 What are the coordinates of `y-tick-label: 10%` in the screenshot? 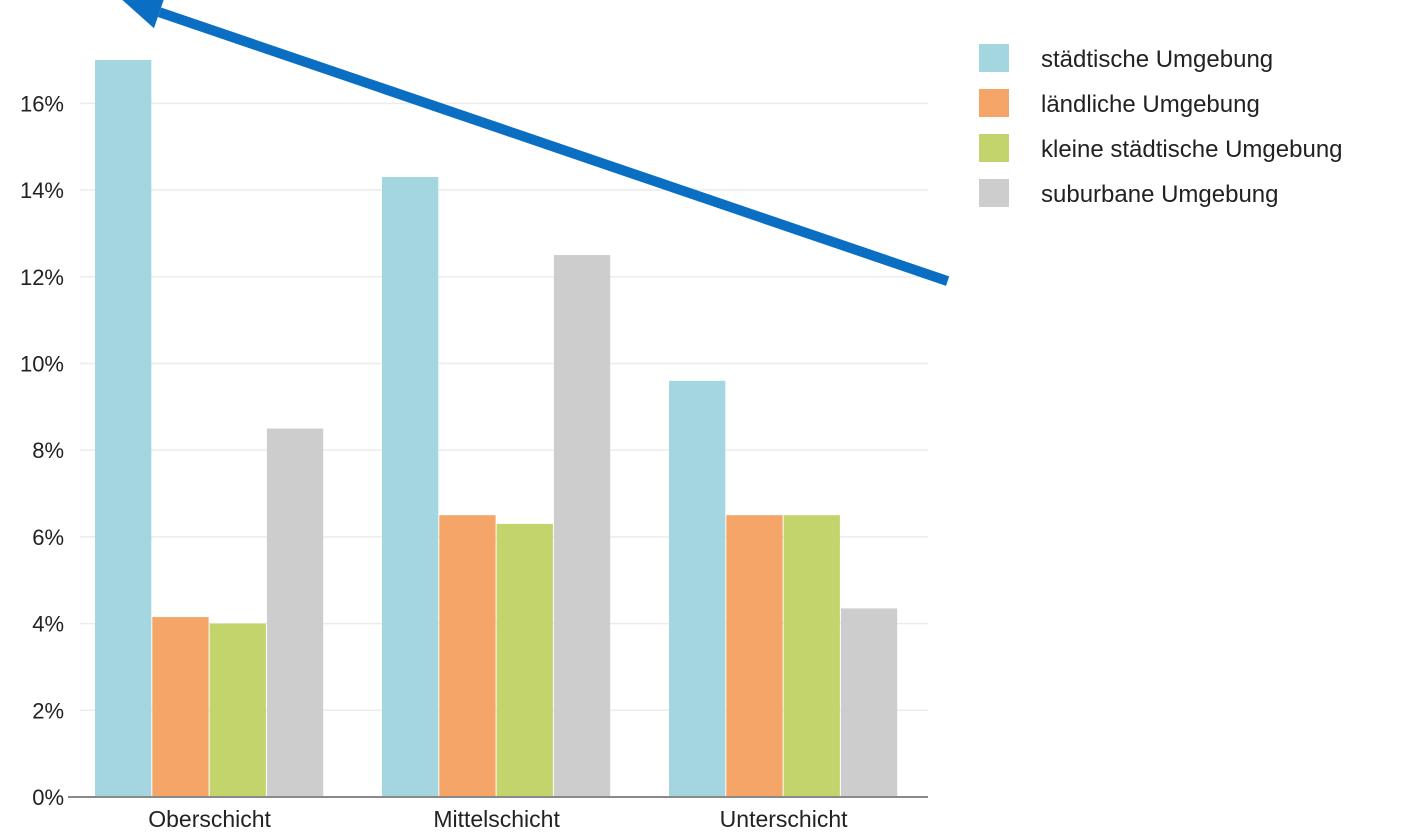 It's located at (42, 363).